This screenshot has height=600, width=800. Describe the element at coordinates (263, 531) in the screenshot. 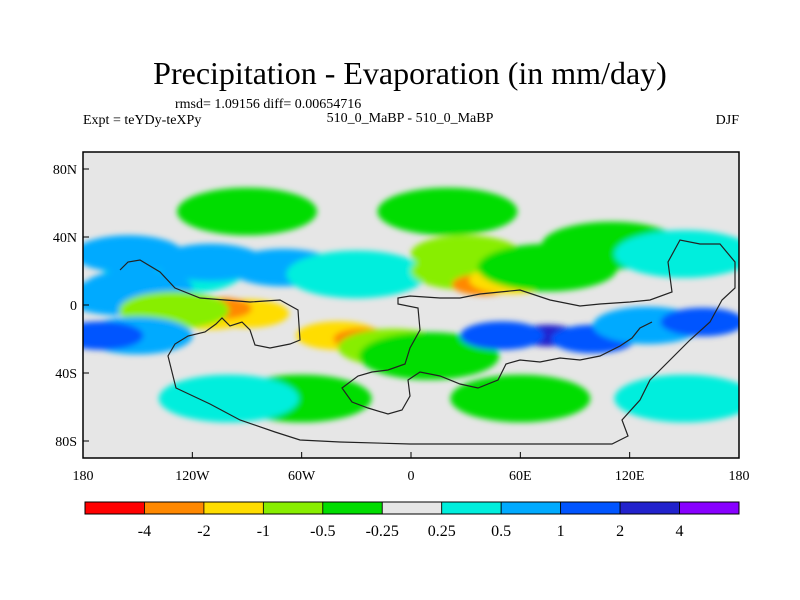

I see `colorbar-label-2: -1` at that location.